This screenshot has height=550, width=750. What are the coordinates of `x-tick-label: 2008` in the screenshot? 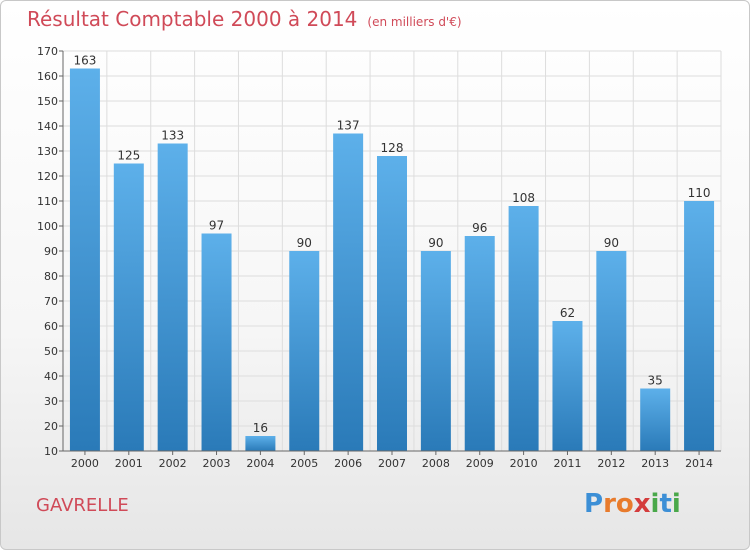 It's located at (436, 463).